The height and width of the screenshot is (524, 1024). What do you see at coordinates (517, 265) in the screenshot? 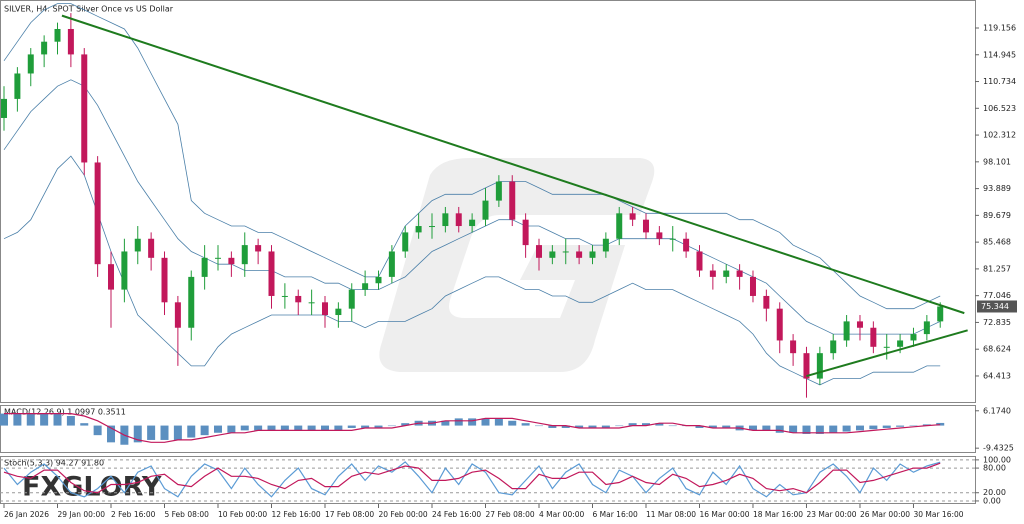
I see `background-logo` at bounding box center [517, 265].